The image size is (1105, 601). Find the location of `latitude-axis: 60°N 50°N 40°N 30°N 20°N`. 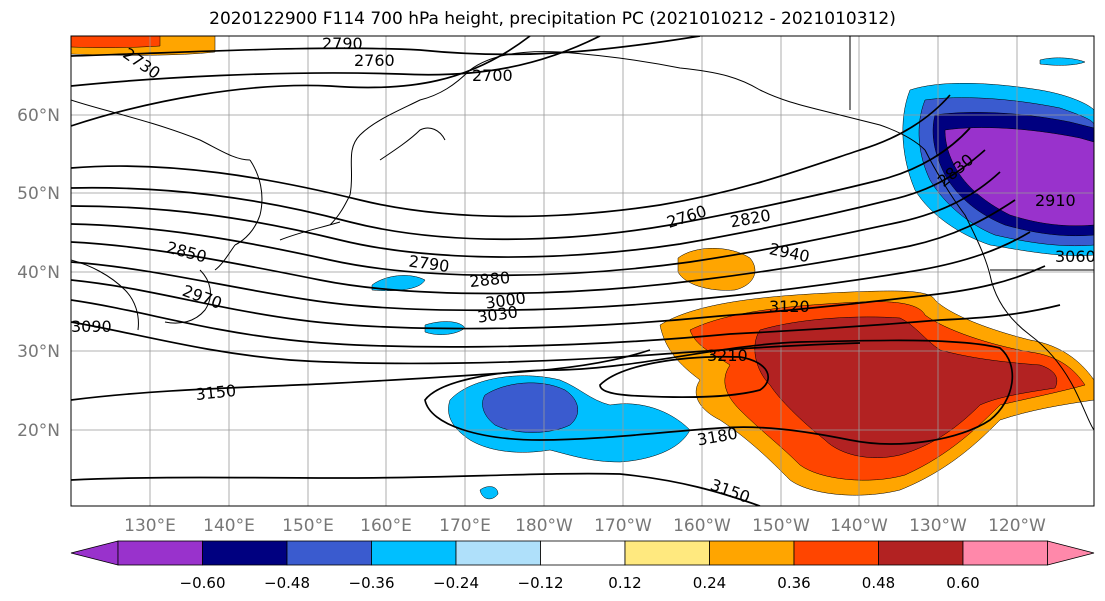

latitude-axis: 60°N 50°N 40°N 30°N 20°N is located at coordinates (38, 273).